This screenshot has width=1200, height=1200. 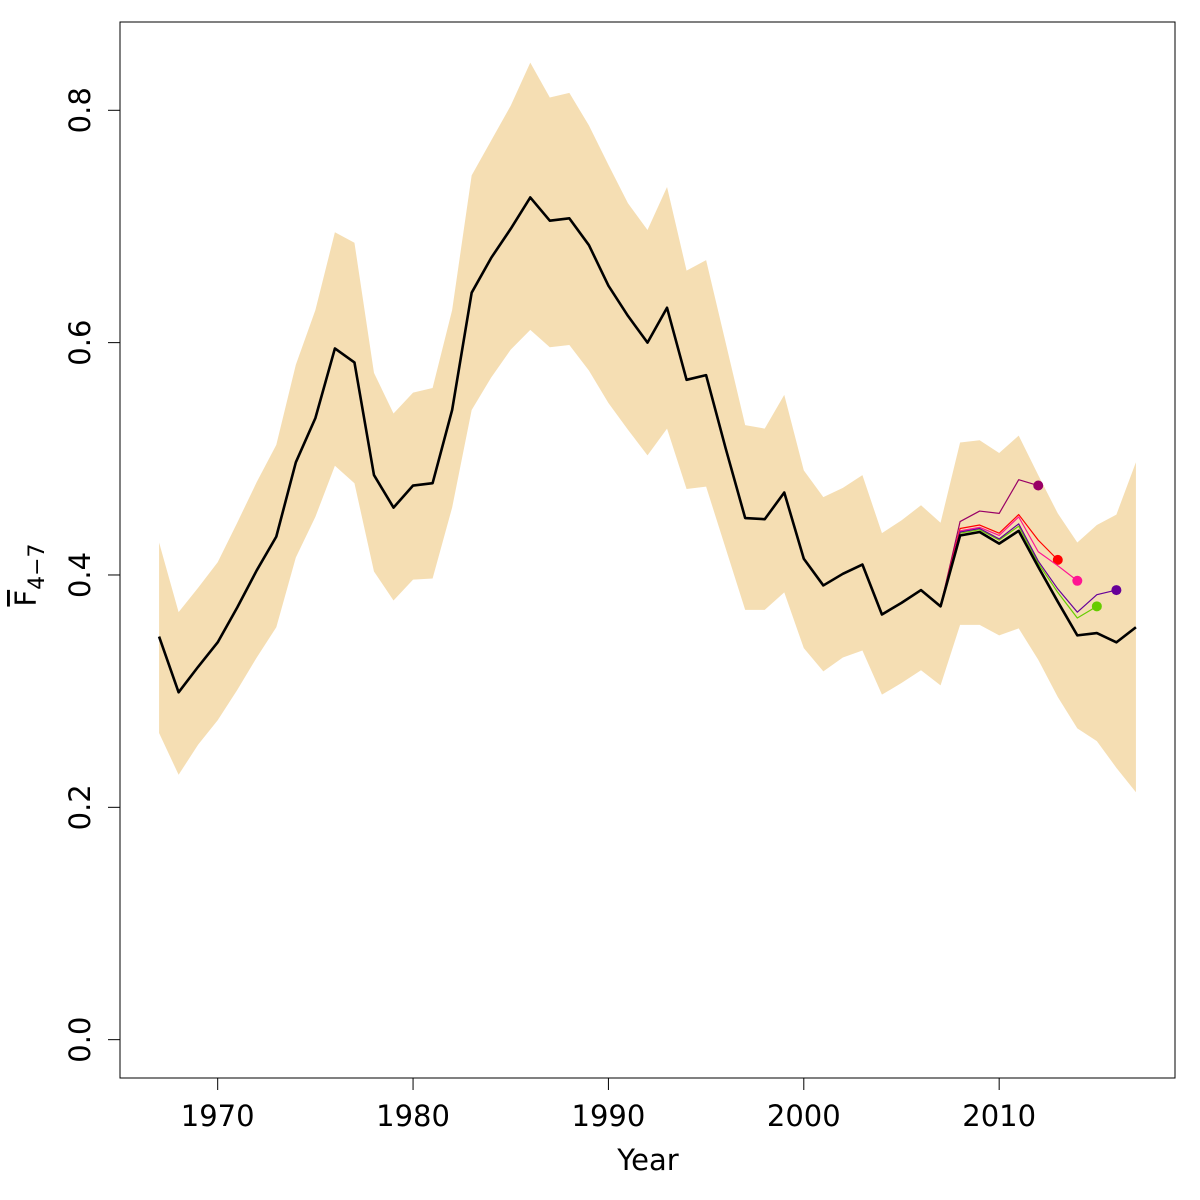 What do you see at coordinates (26, 598) in the screenshot?
I see `y-axis-label-main: F` at bounding box center [26, 598].